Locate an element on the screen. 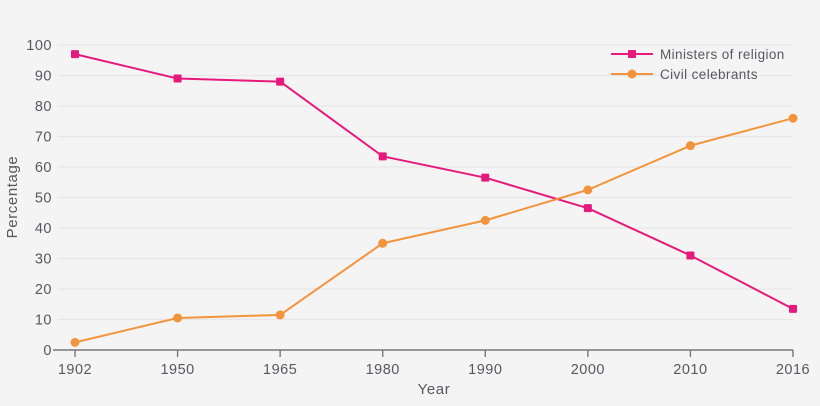 The width and height of the screenshot is (820, 406). y-axis-title: Percentage is located at coordinates (12, 197).